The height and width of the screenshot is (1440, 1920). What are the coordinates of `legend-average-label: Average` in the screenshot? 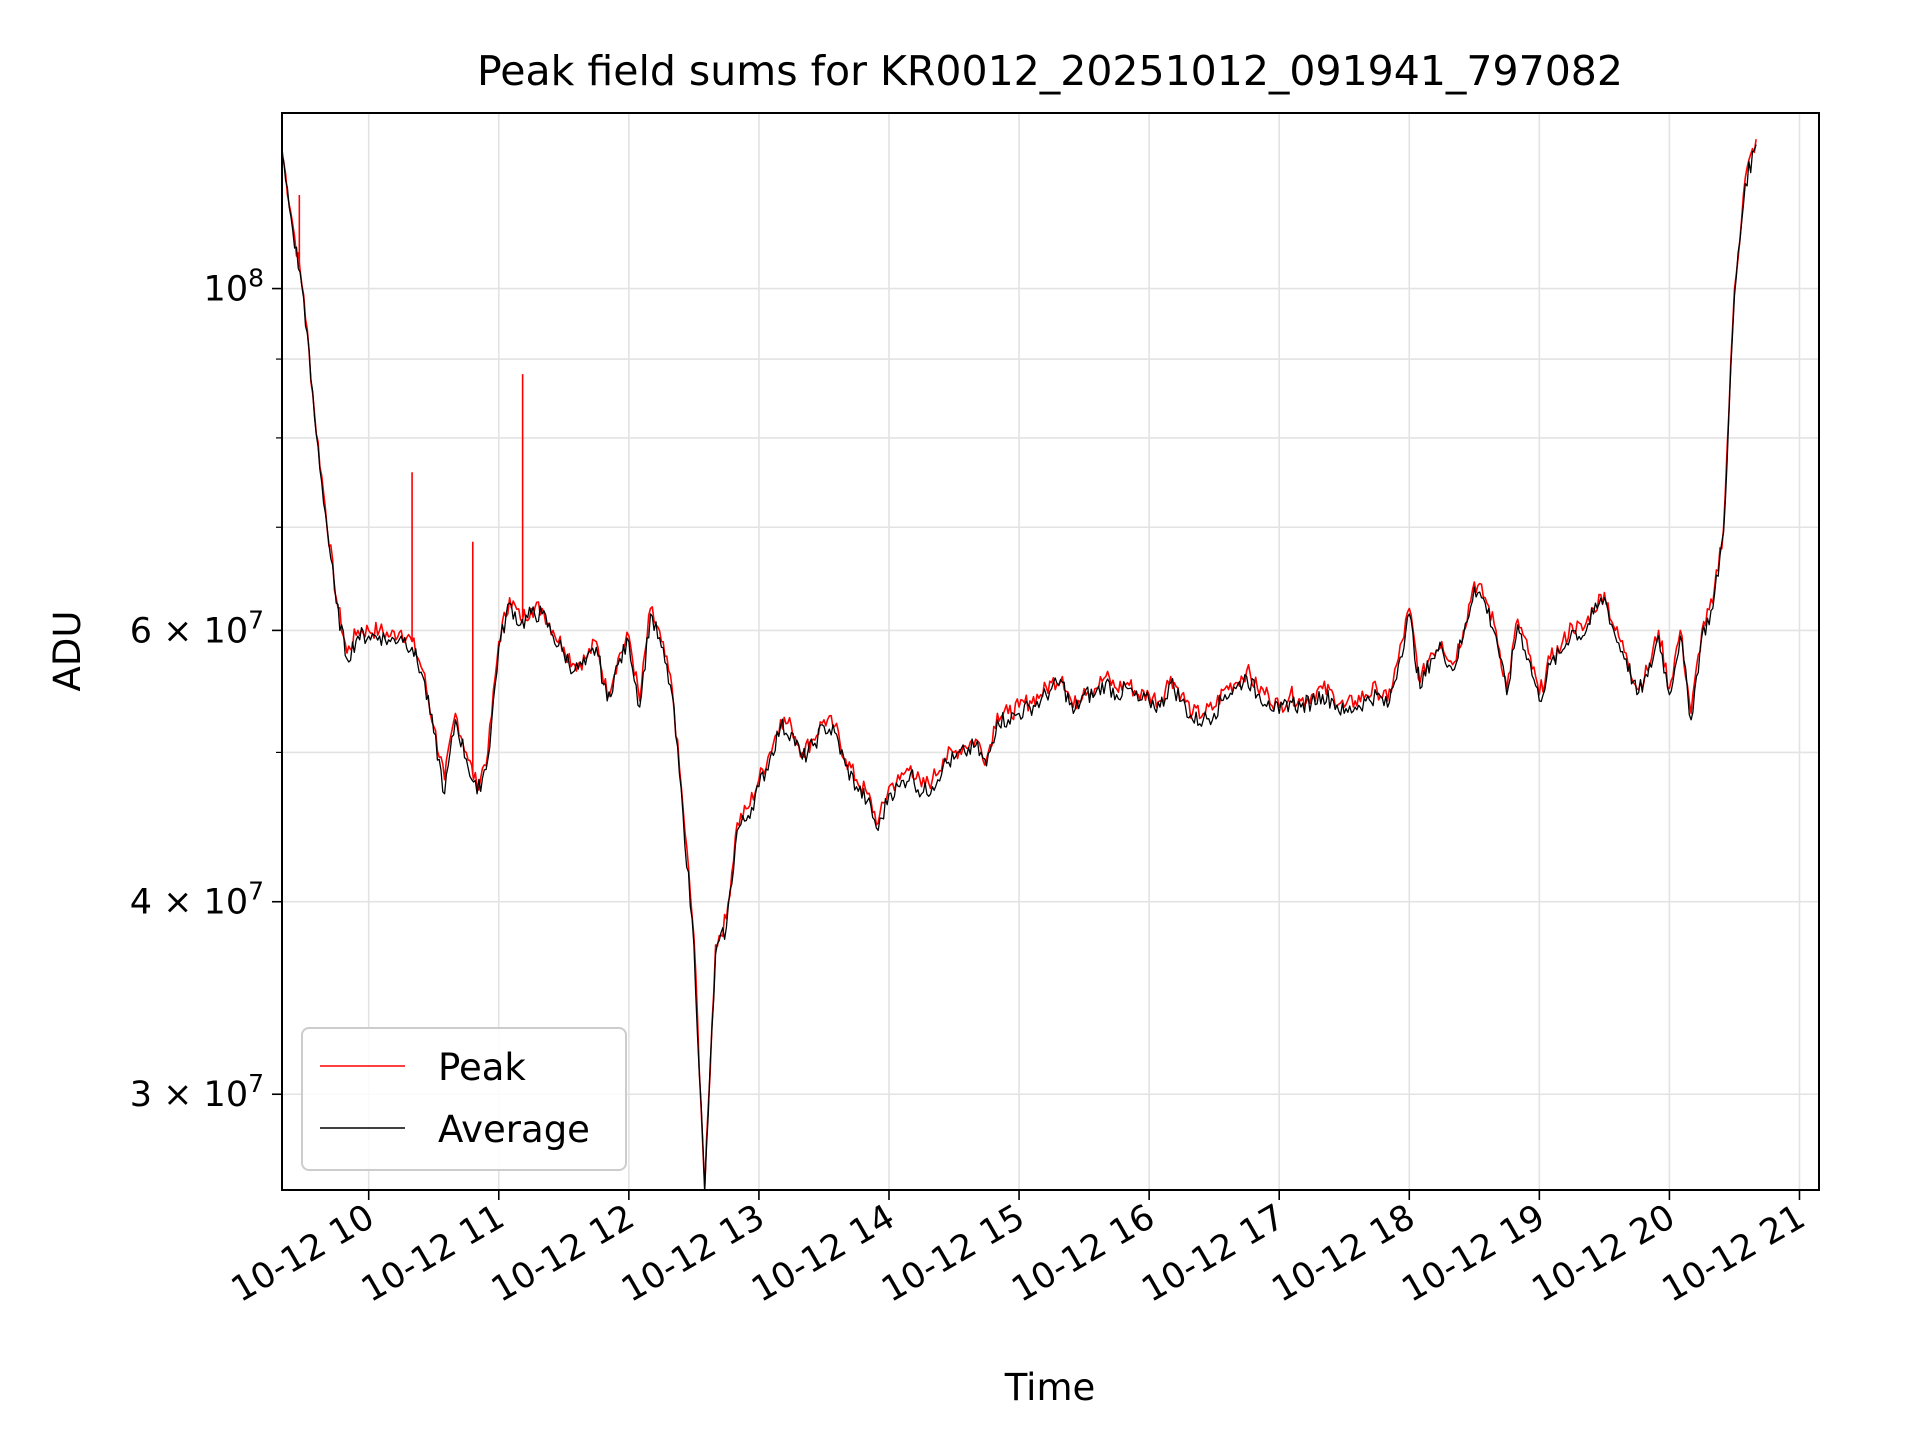 It's located at (514, 1129).